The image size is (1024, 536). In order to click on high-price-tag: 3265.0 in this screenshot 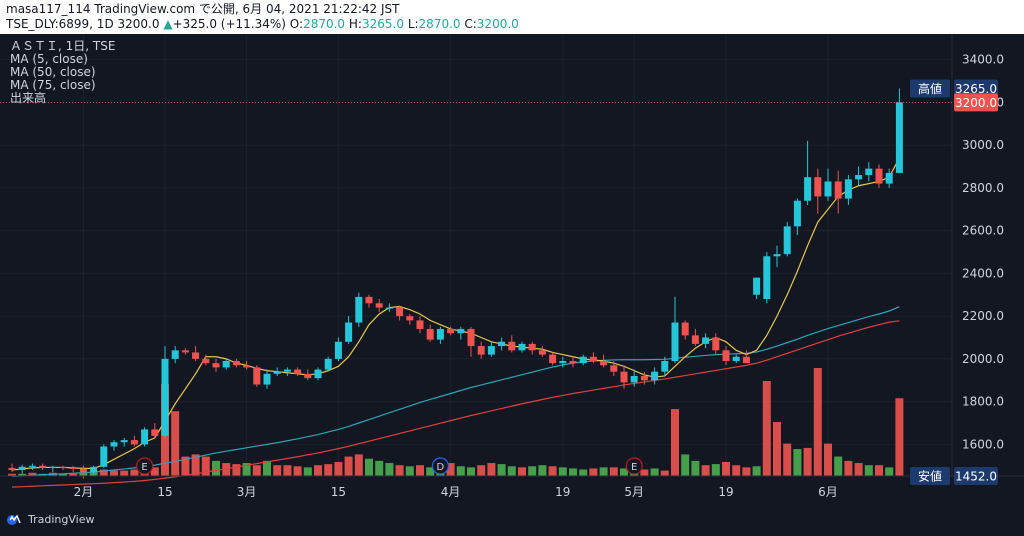, I will do `click(976, 89)`.